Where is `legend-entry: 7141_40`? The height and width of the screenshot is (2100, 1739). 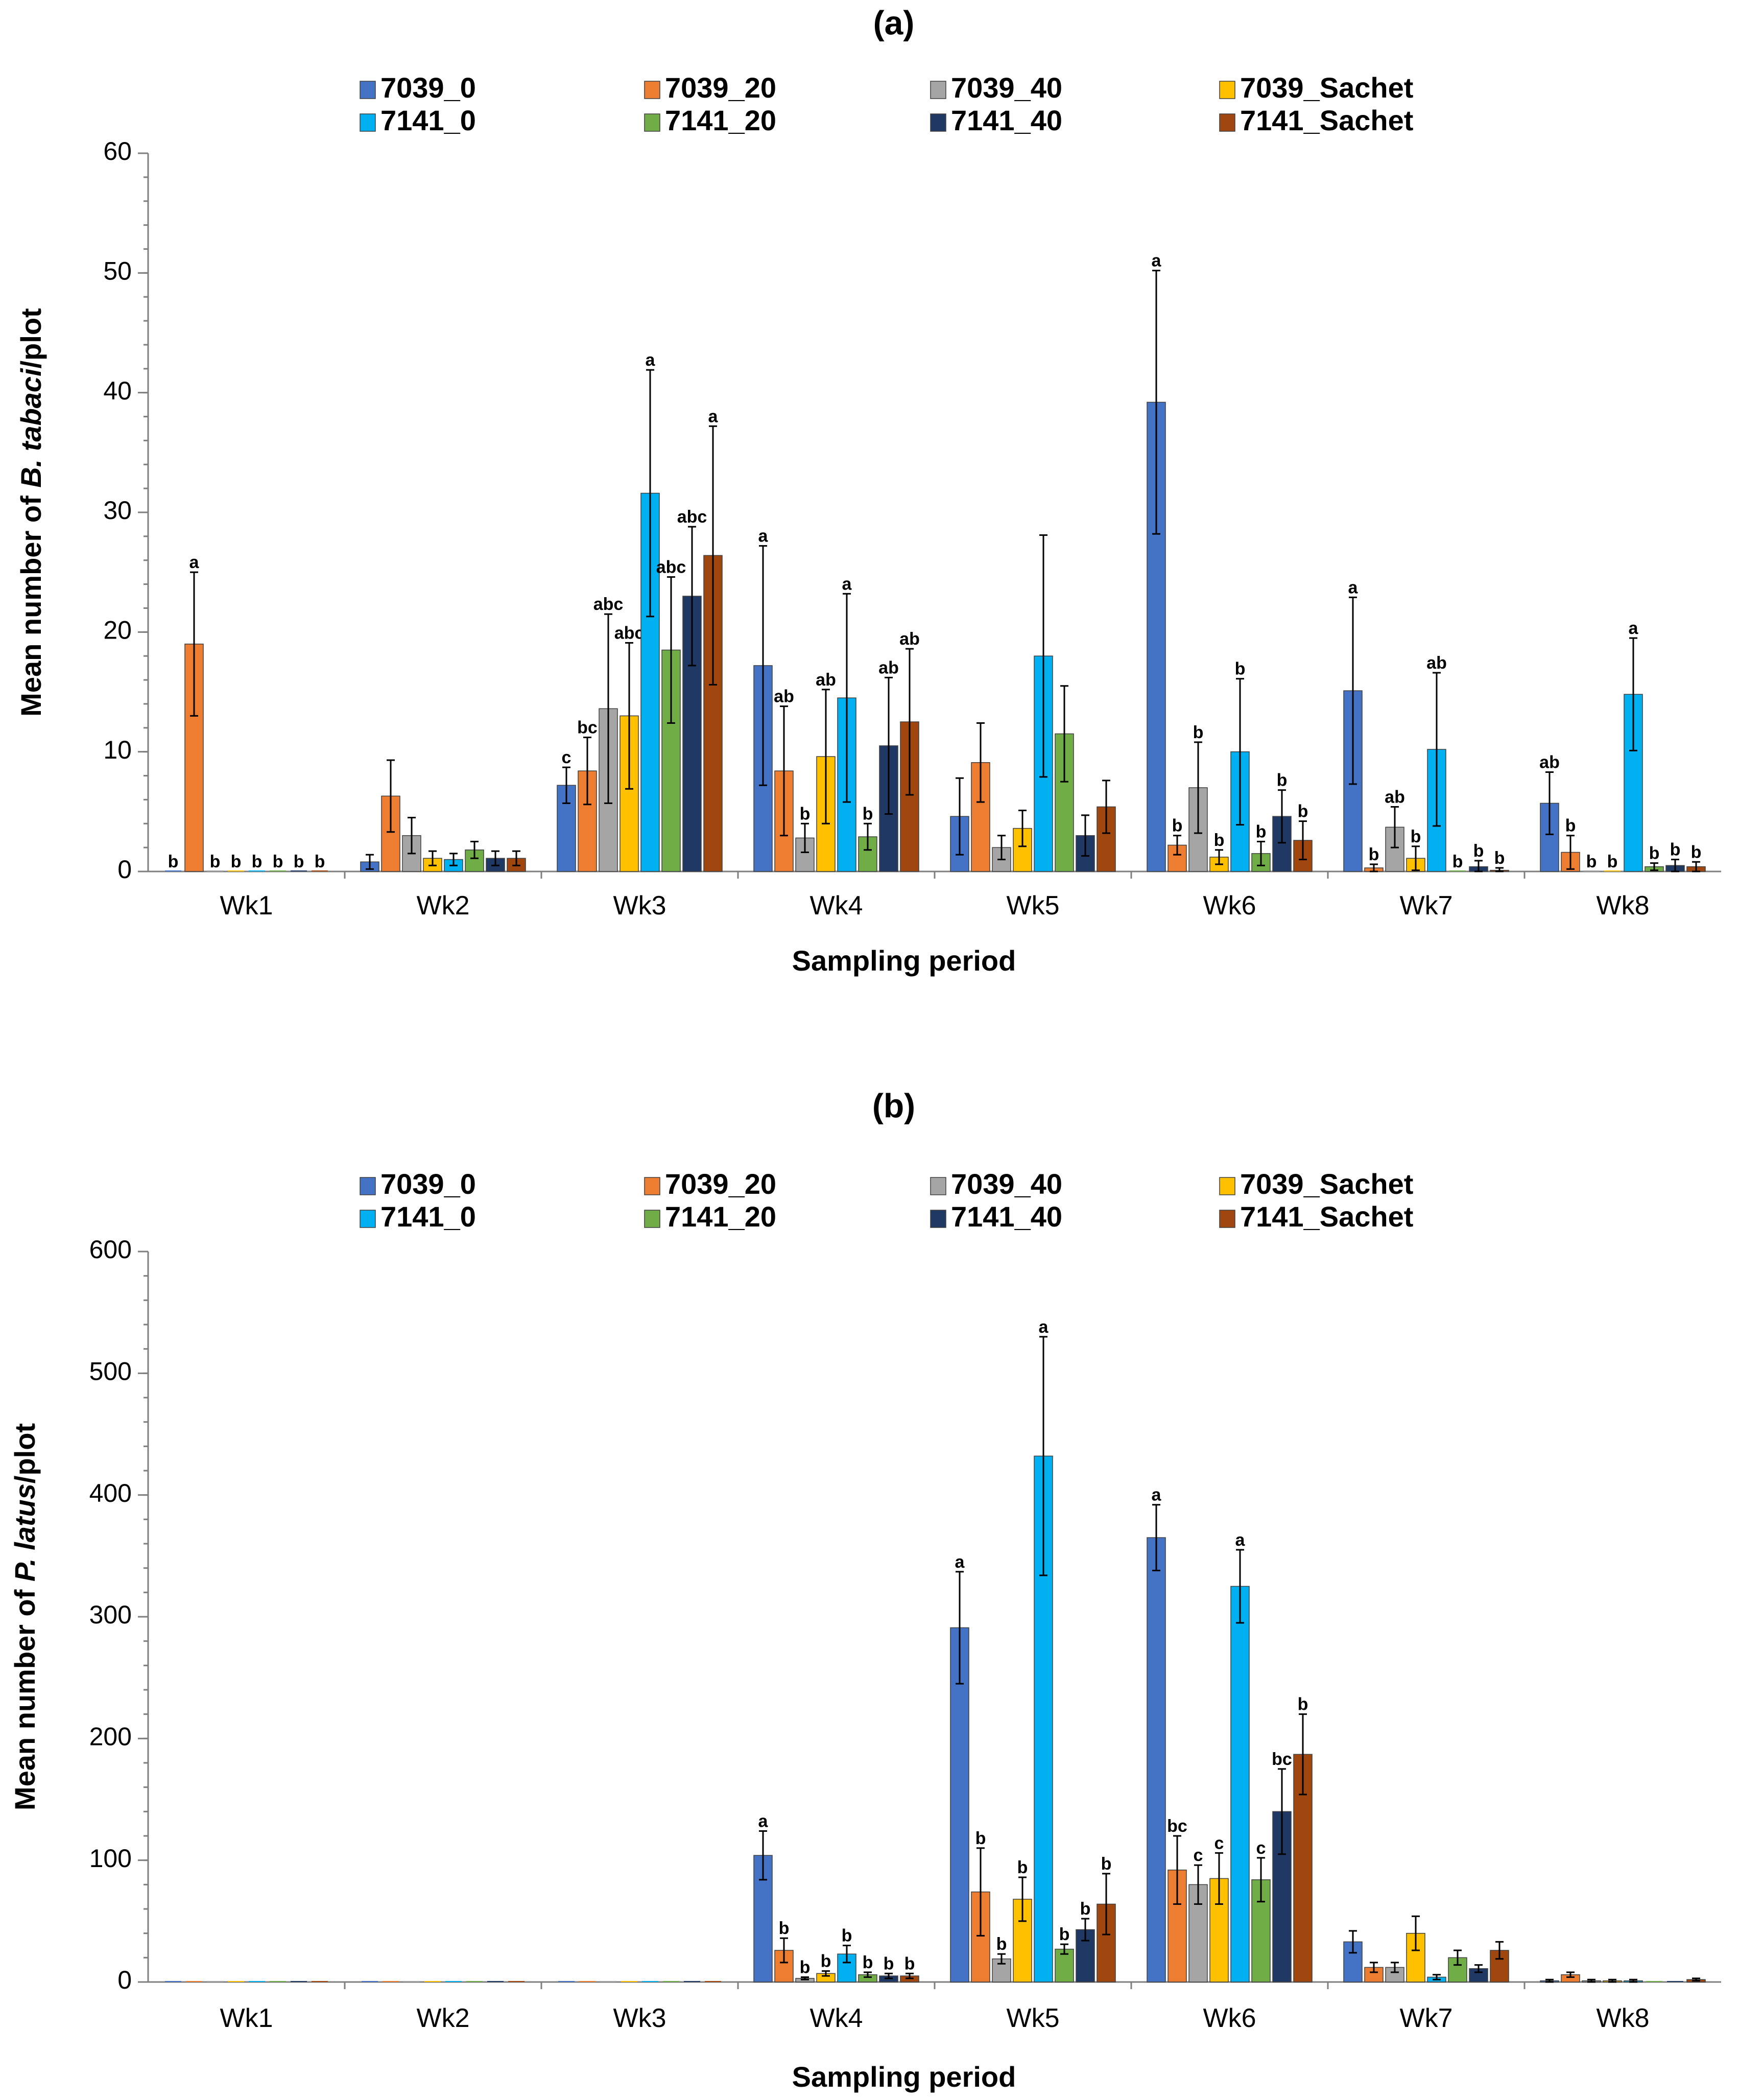
legend-entry: 7141_40 is located at coordinates (1007, 120).